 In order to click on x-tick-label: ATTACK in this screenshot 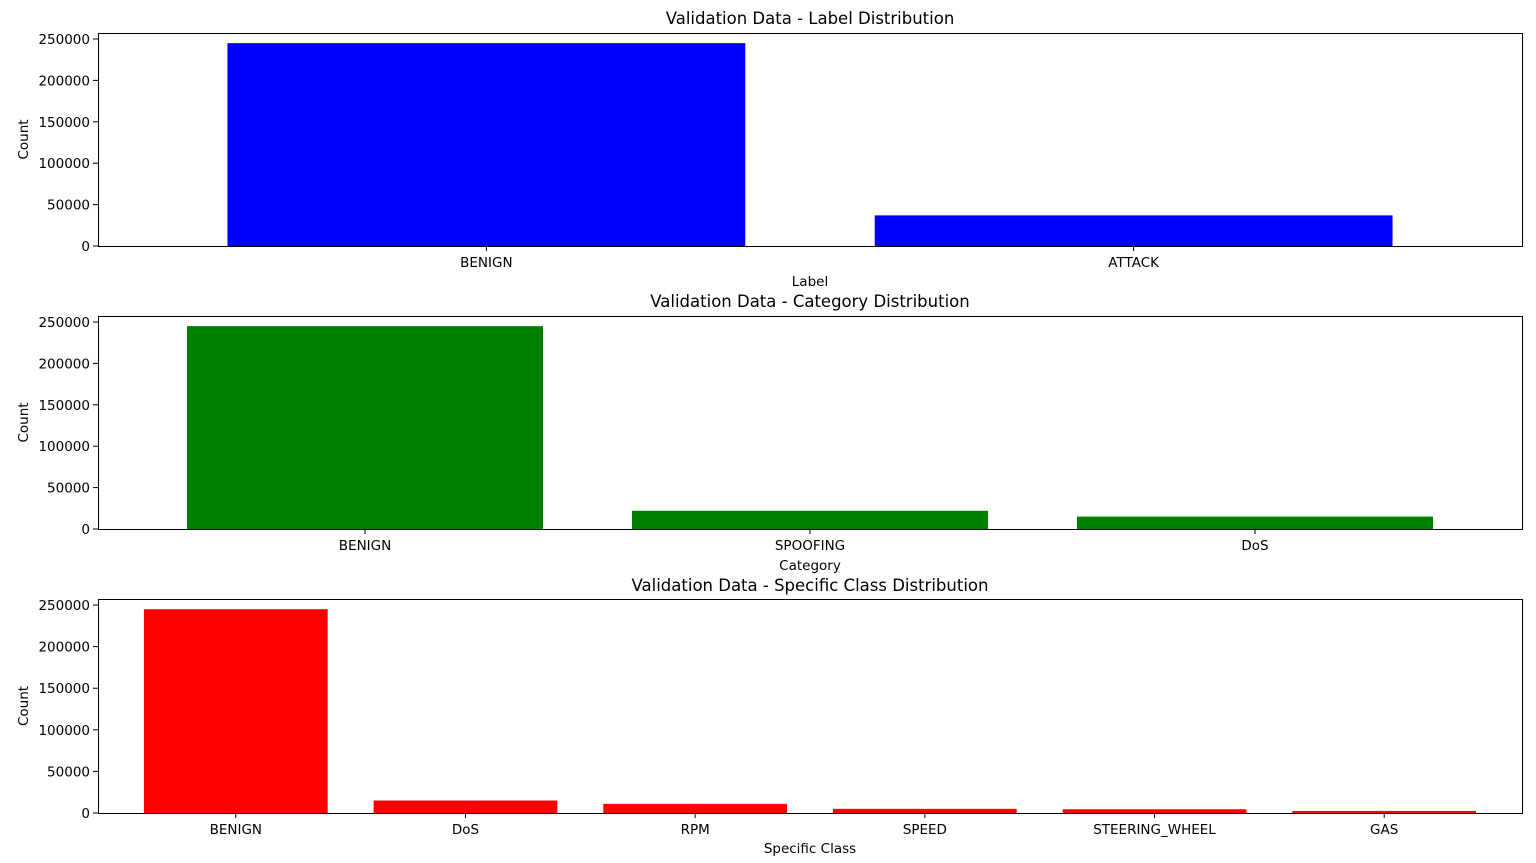, I will do `click(1134, 263)`.